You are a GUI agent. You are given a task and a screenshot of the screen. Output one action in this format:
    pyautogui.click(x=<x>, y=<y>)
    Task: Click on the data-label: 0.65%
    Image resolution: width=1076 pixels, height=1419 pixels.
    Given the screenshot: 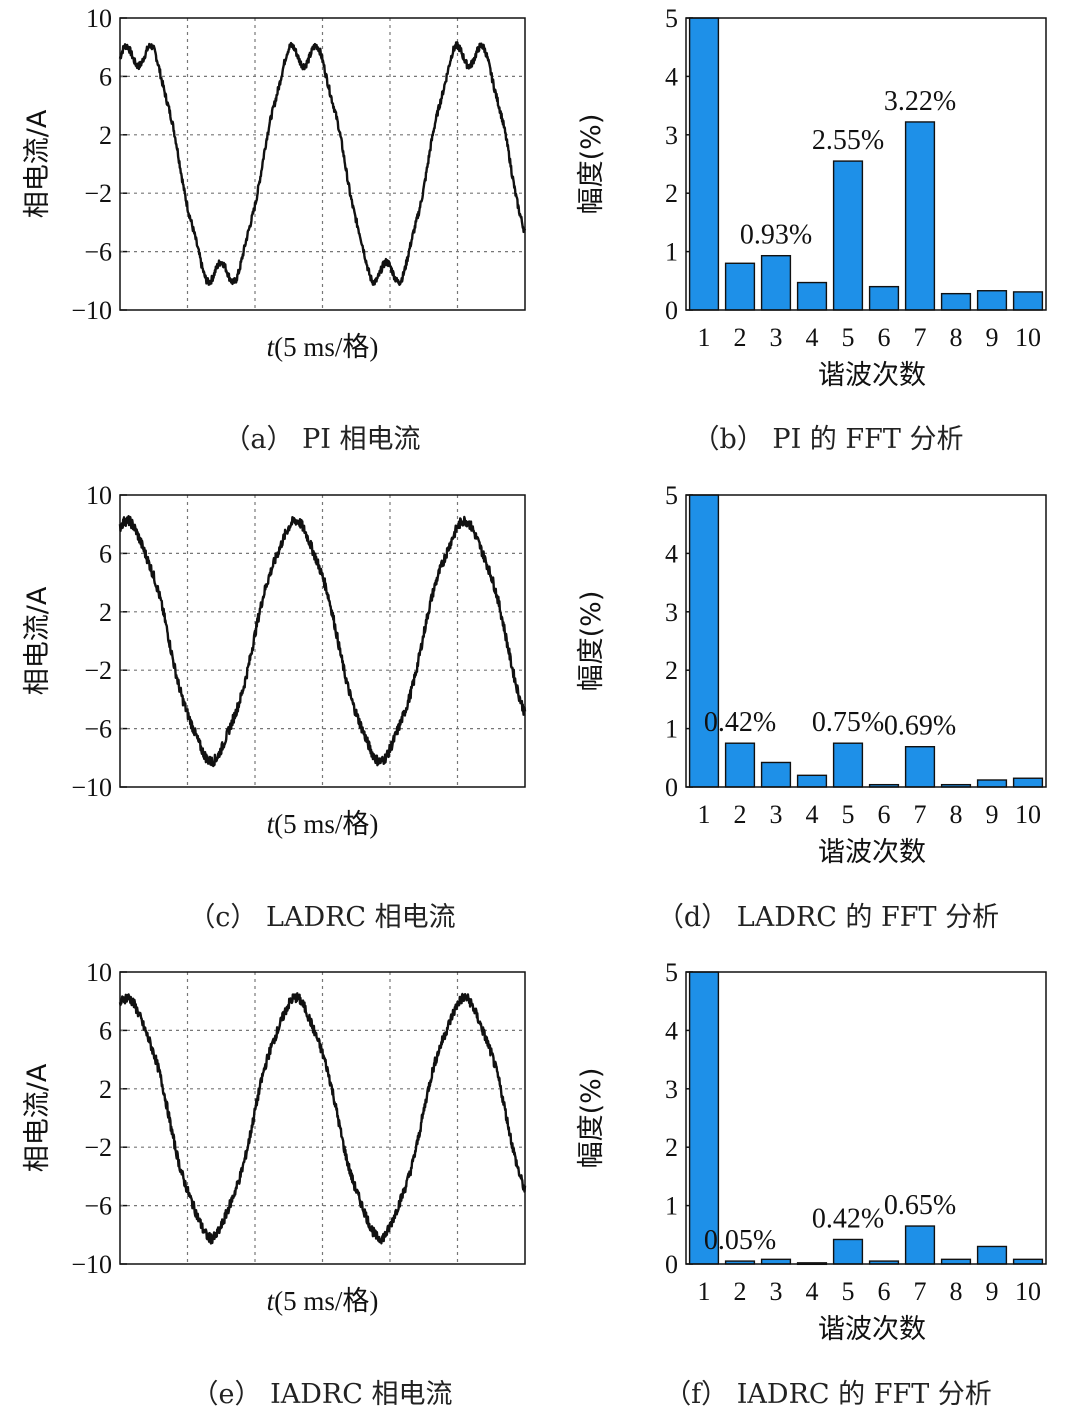 What is the action you would take?
    pyautogui.click(x=920, y=1205)
    